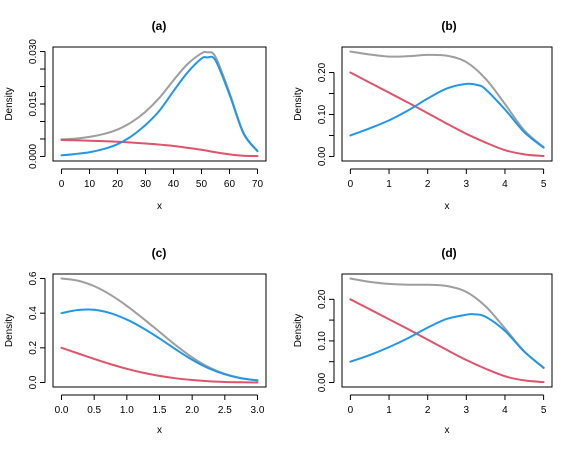 This screenshot has height=450, width=581. Describe the element at coordinates (174, 184) in the screenshot. I see `x-tick-label: 40` at that location.